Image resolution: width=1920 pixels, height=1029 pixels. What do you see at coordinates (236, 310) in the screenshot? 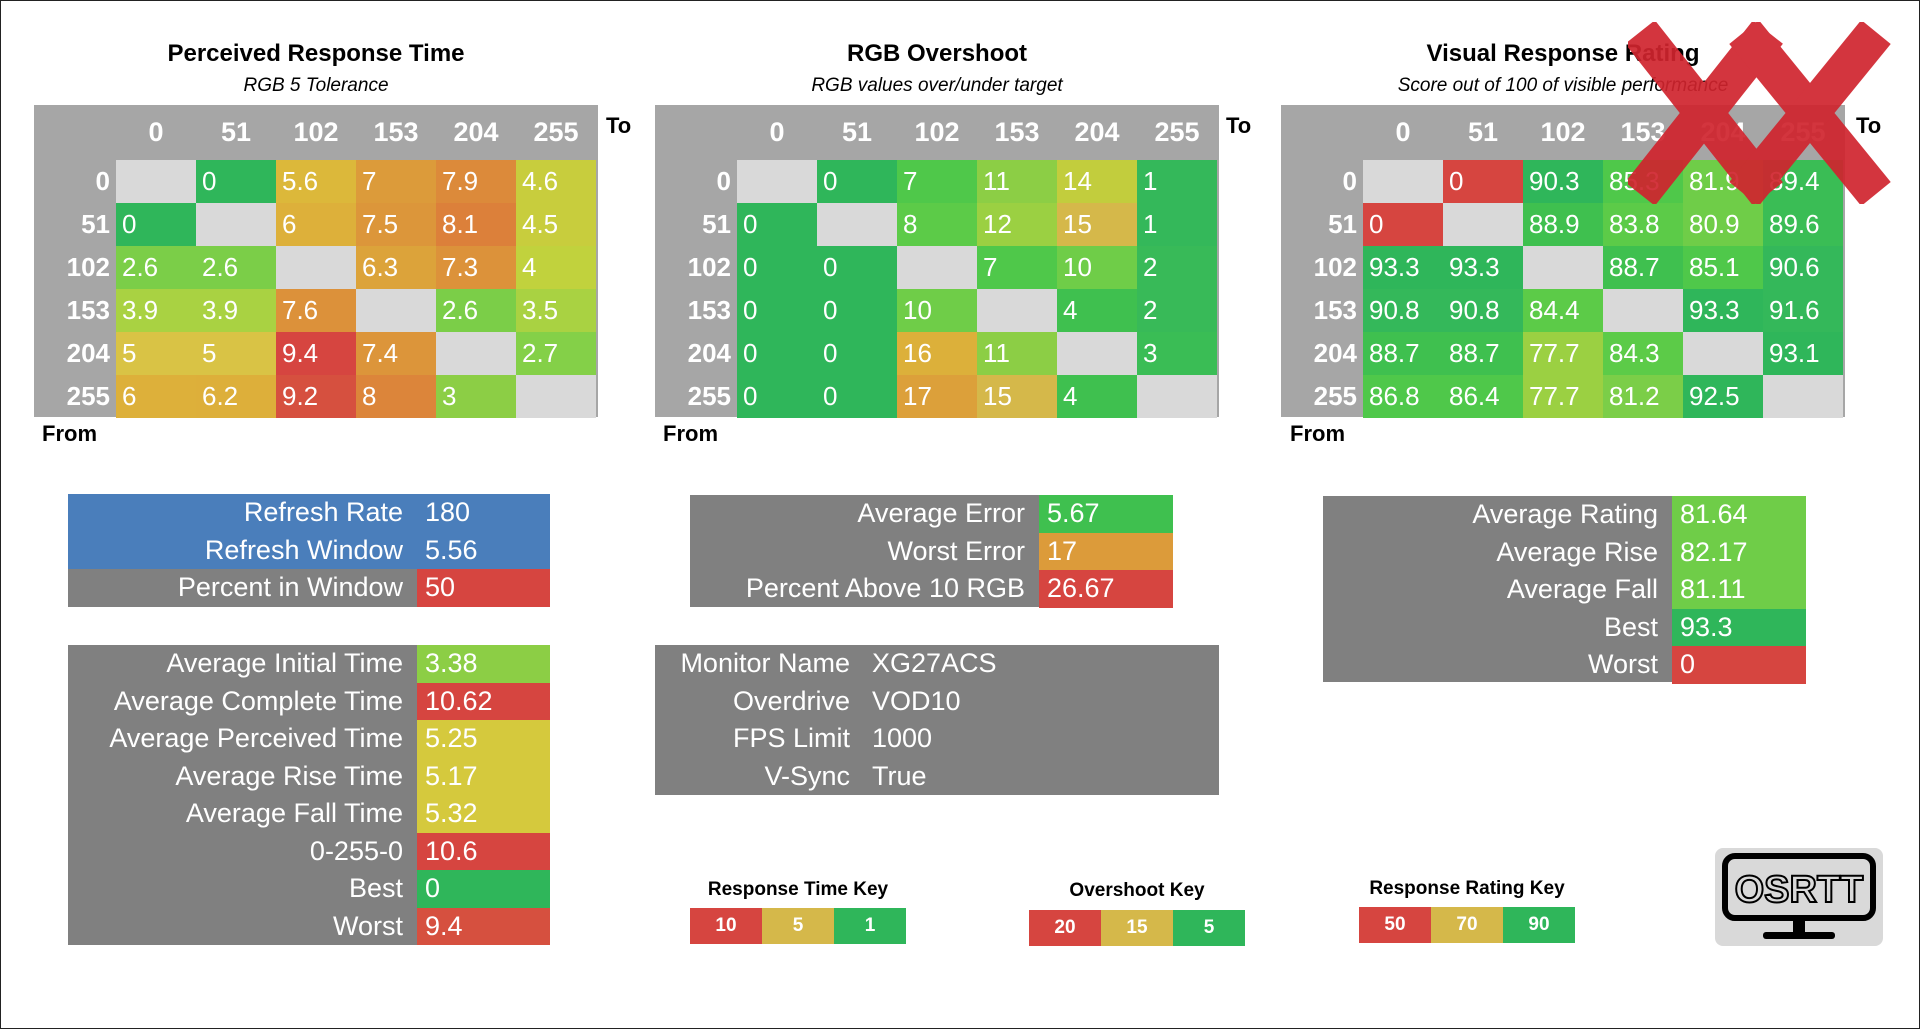
I see `heatmap-cell: 3.9` at bounding box center [236, 310].